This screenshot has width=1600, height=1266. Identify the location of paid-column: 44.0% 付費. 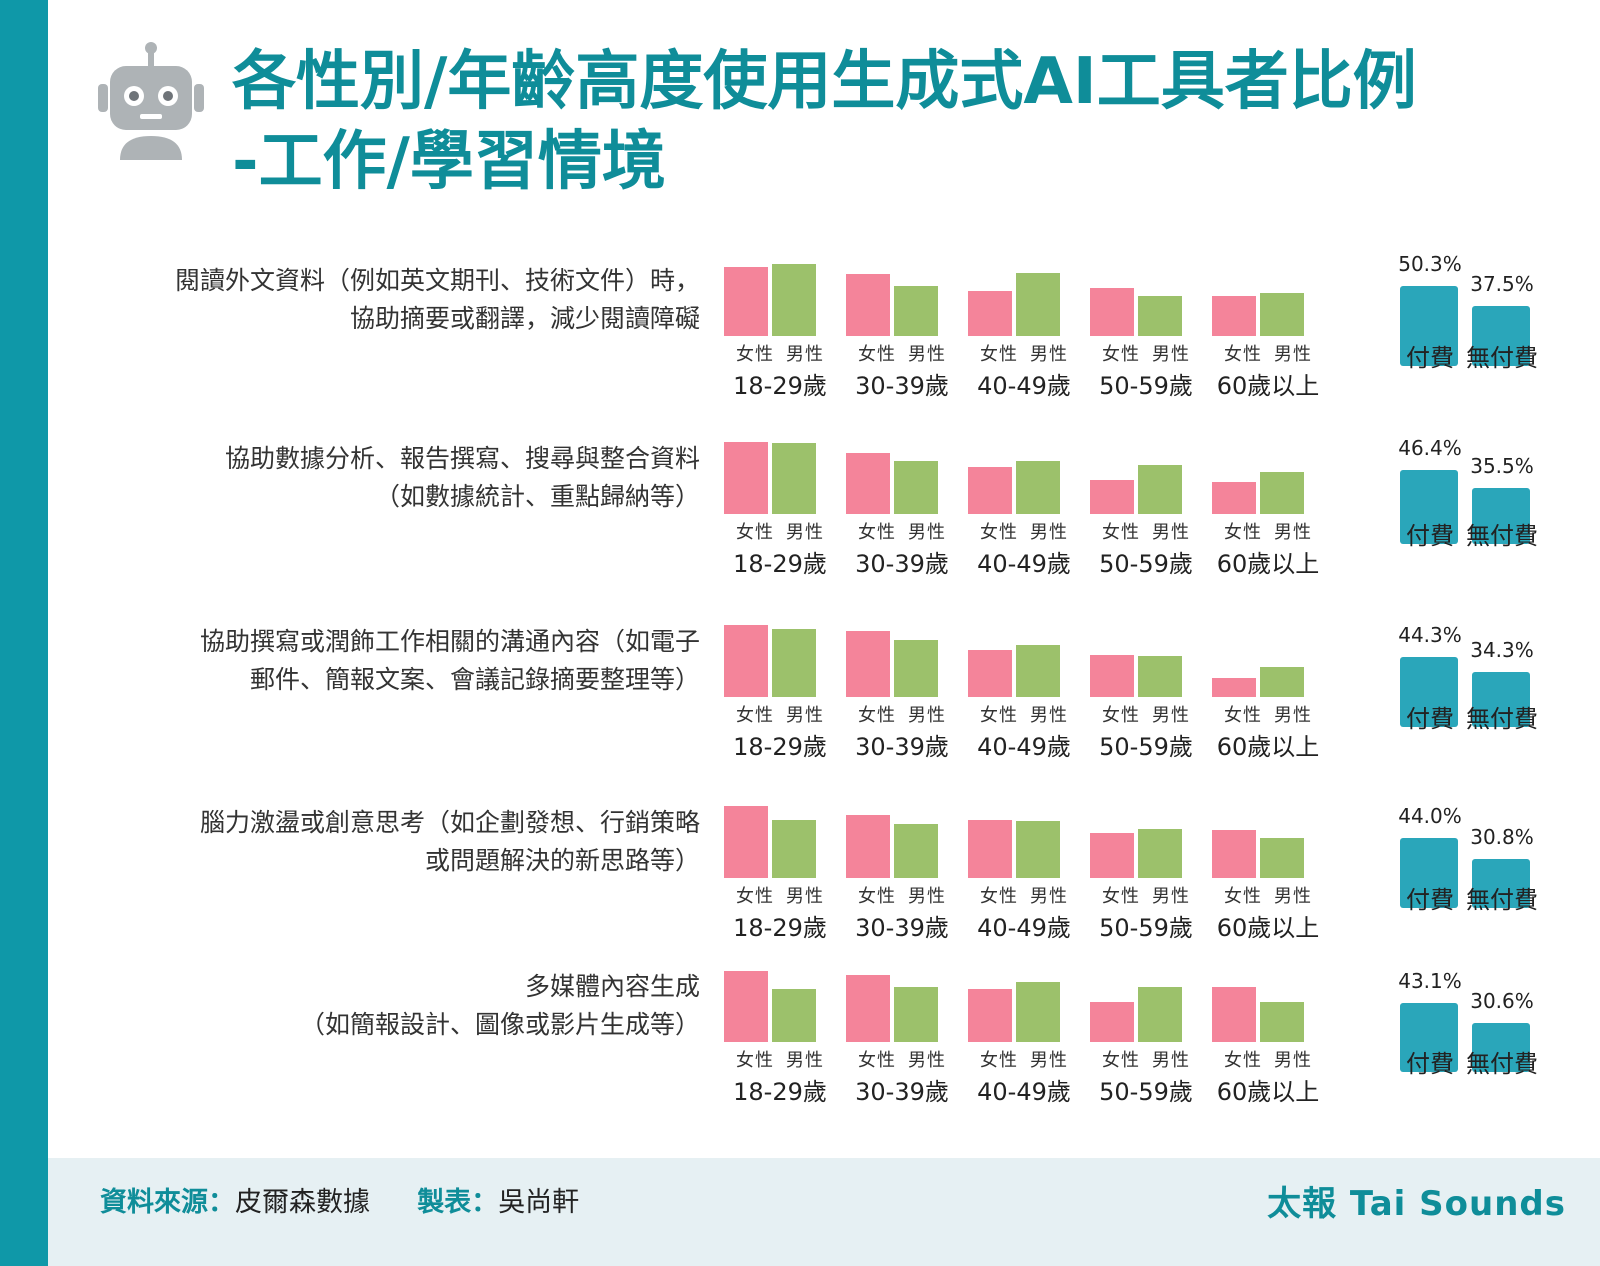
(1430, 856).